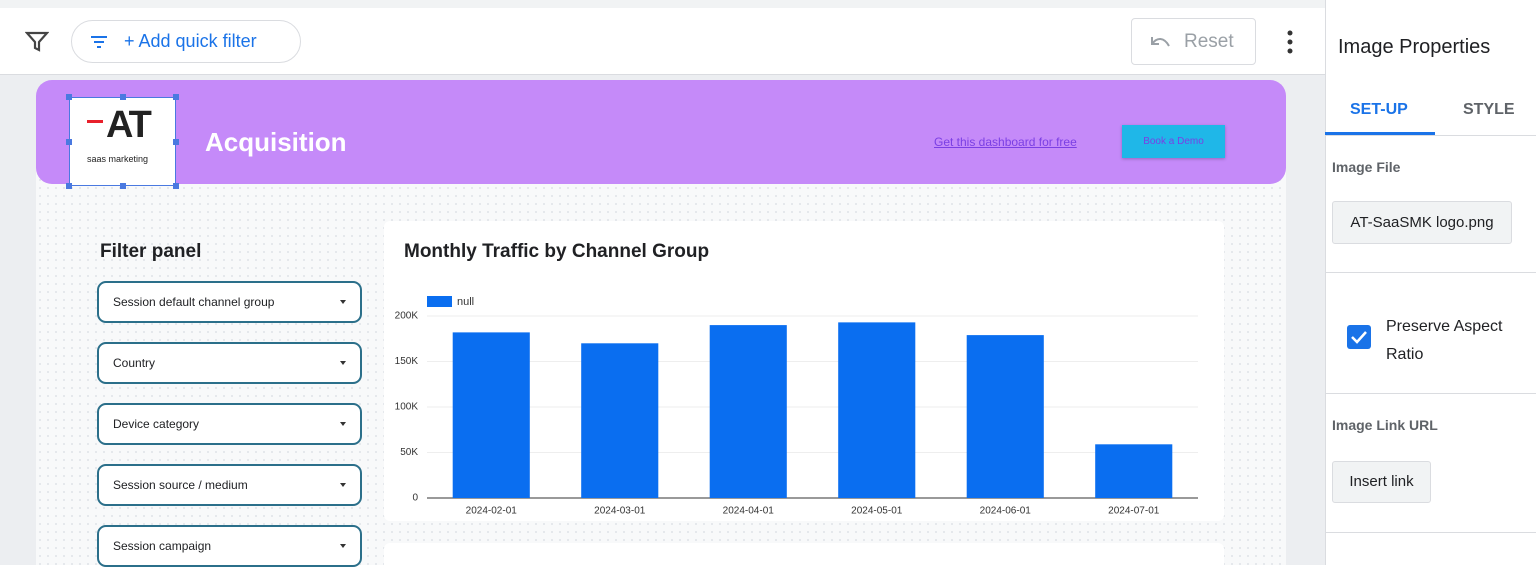 The height and width of the screenshot is (573, 1536). Describe the element at coordinates (1160, 42) in the screenshot. I see `undo-icon` at that location.